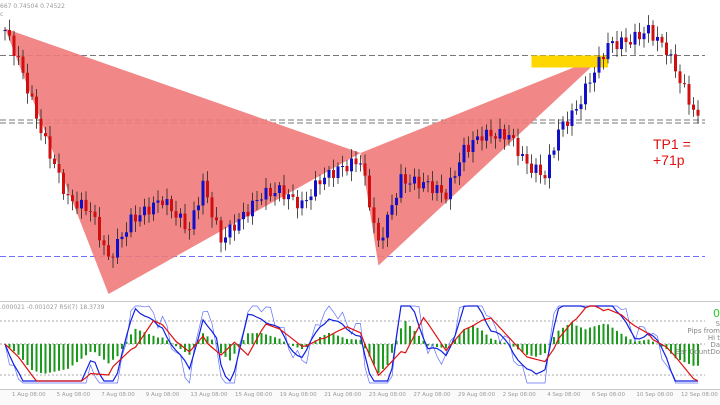 The width and height of the screenshot is (720, 405). Describe the element at coordinates (52, 307) in the screenshot. I see `indicator-label: .000021 -0.001027 RSI(7) 18.3739` at that location.